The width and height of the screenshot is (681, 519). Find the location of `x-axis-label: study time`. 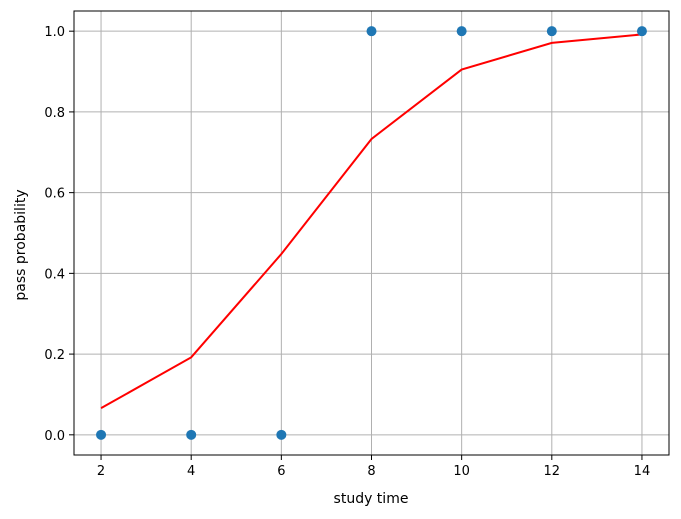

x-axis-label: study time is located at coordinates (371, 499).